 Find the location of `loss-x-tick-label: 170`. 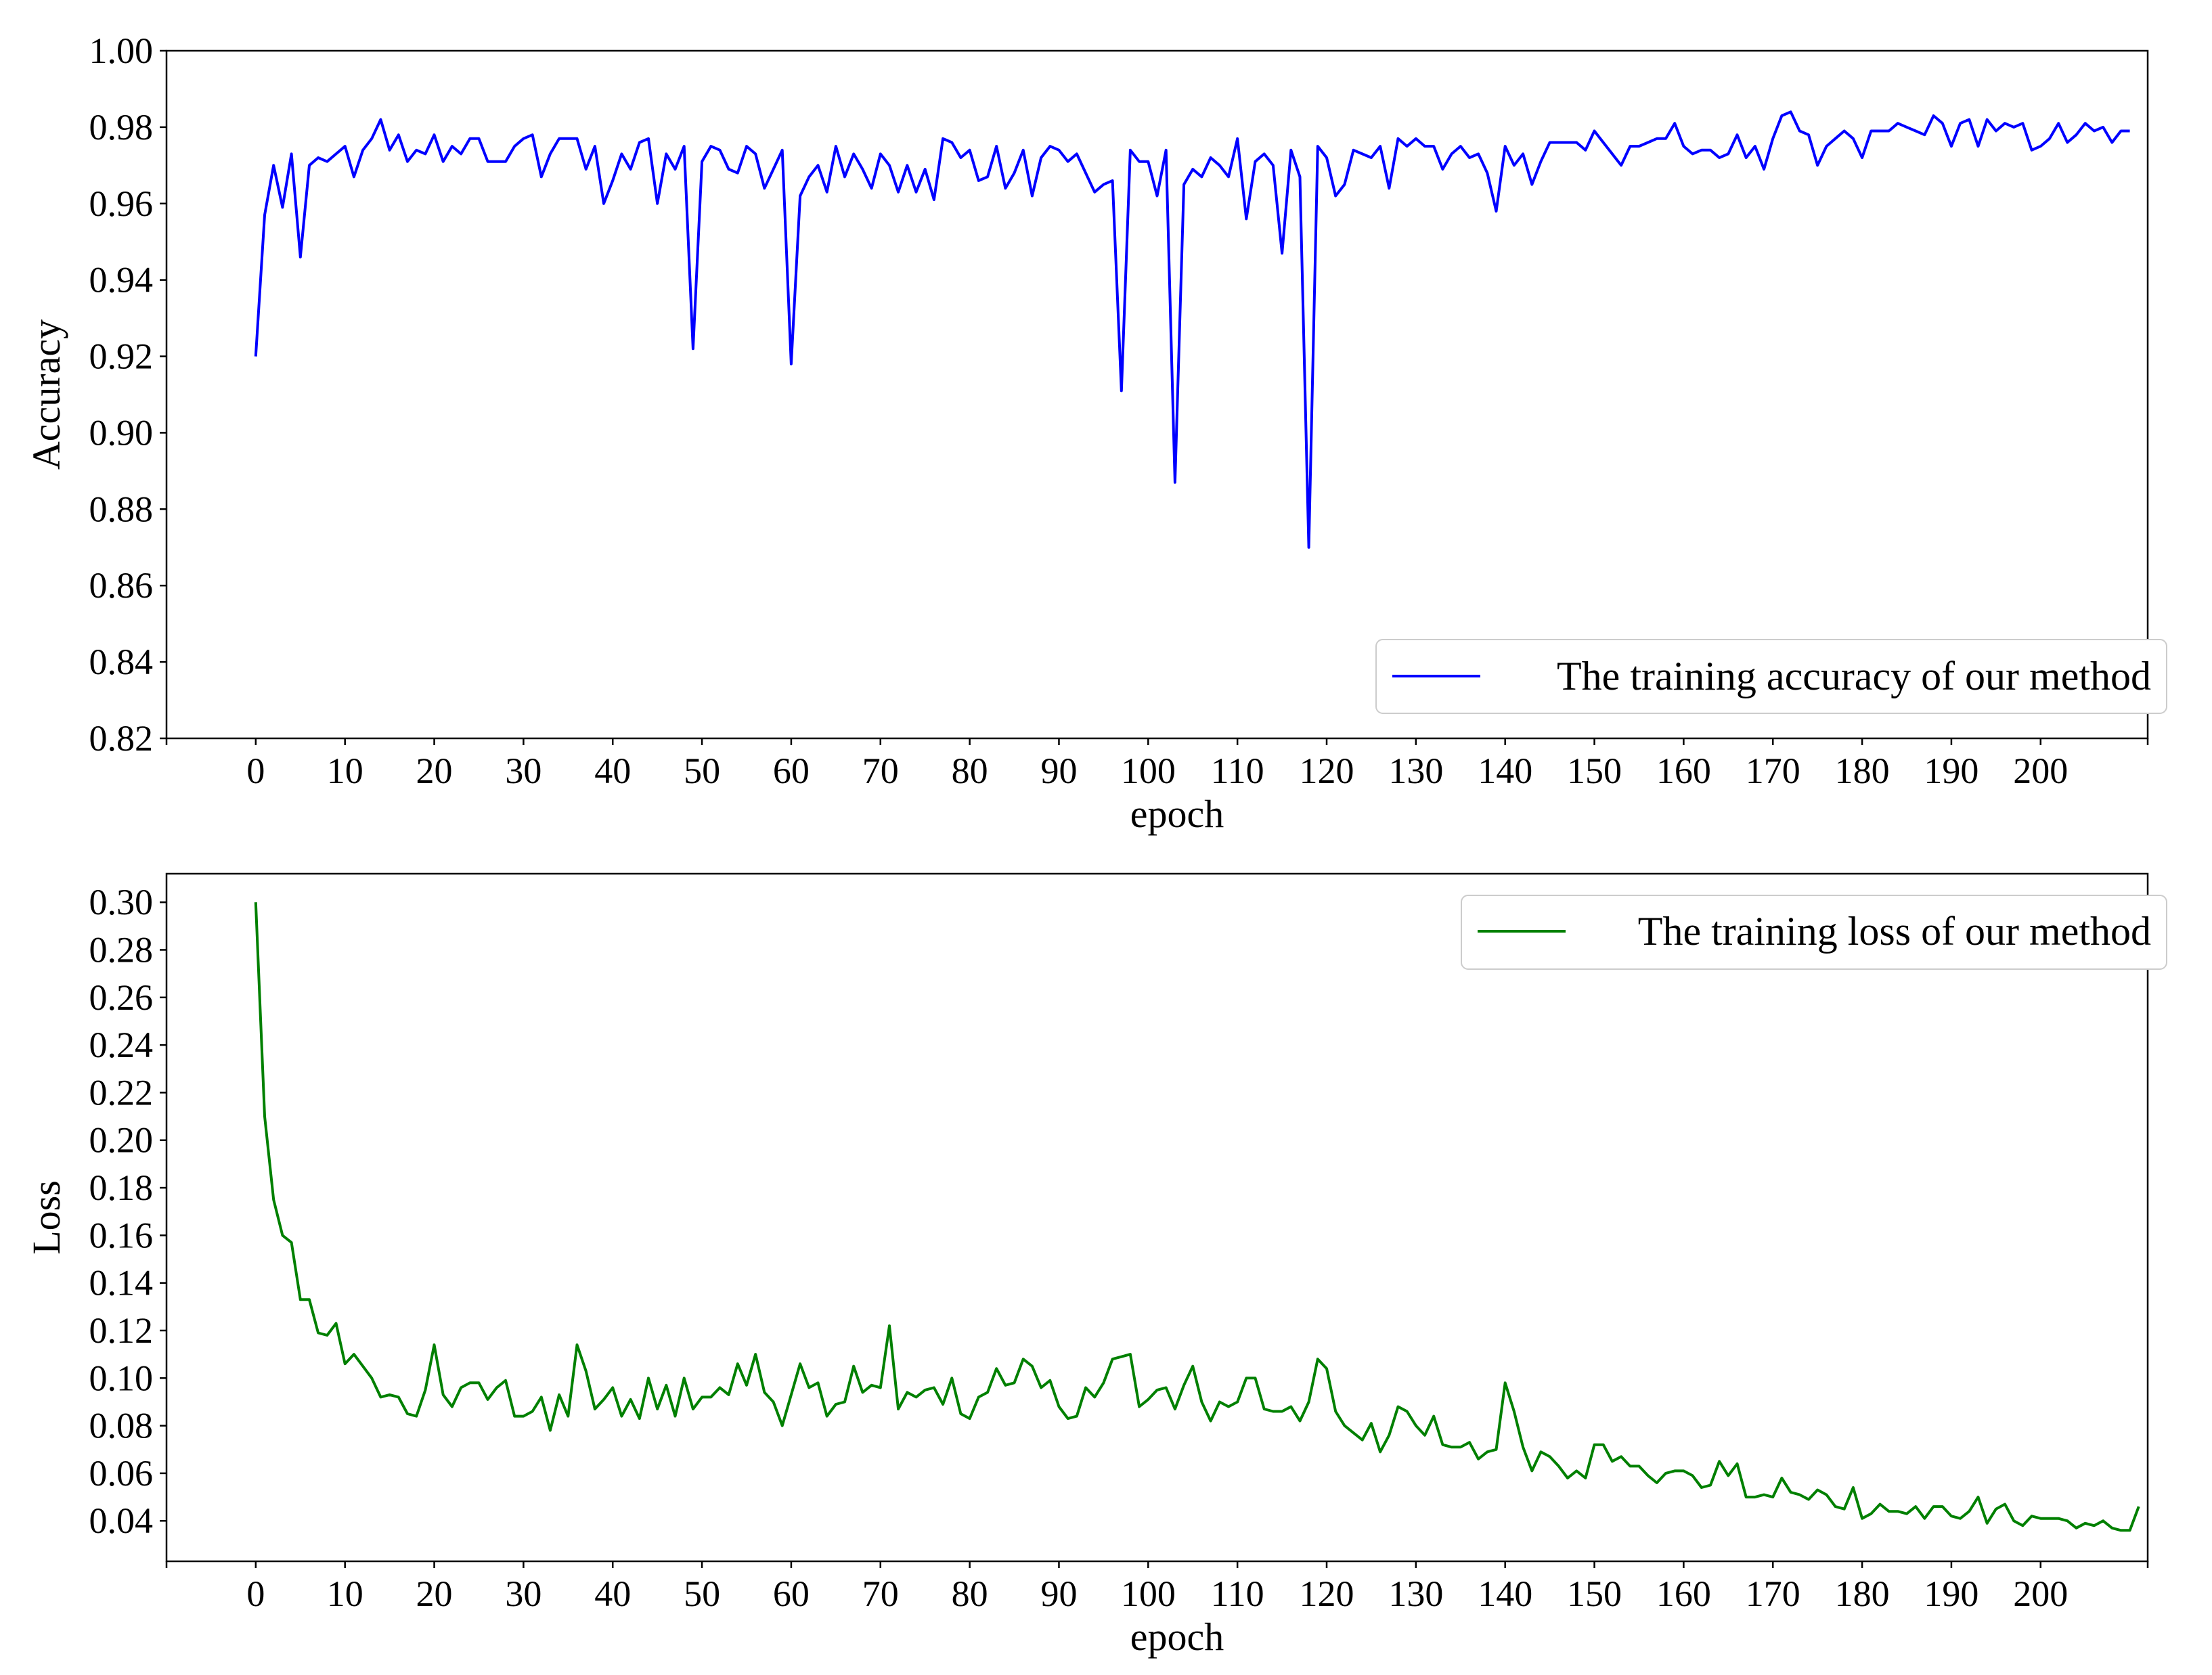

loss-x-tick-label: 170 is located at coordinates (1773, 1593).